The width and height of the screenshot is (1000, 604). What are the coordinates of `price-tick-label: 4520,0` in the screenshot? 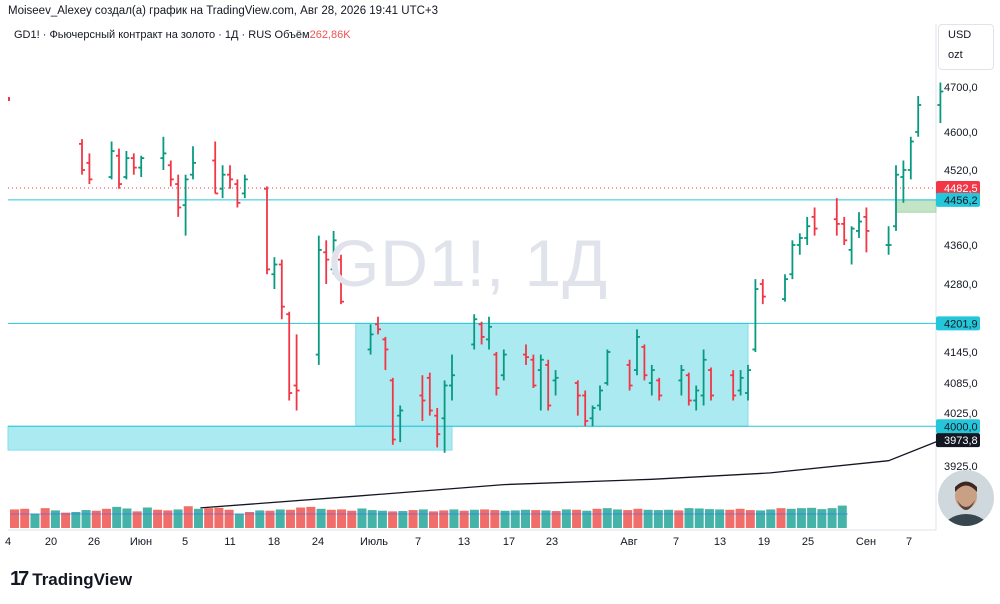 It's located at (961, 171).